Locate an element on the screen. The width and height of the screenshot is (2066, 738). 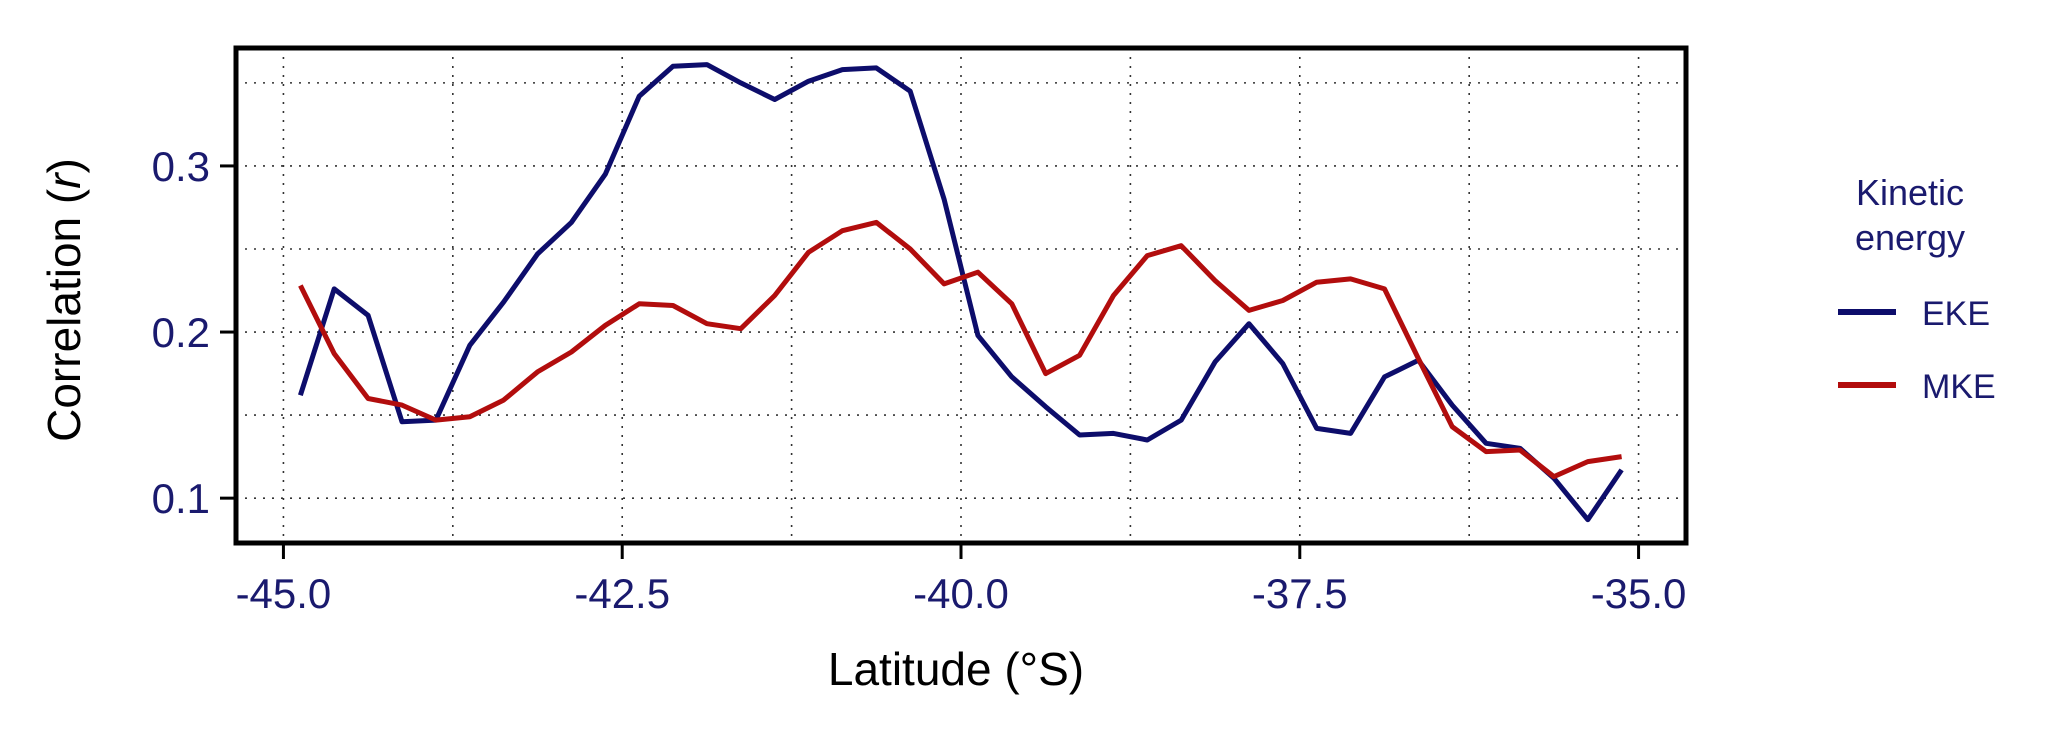
x-axis-ticks: -45.0 -42.5 -40.0 -37.5 -35.0 is located at coordinates (961, 581).